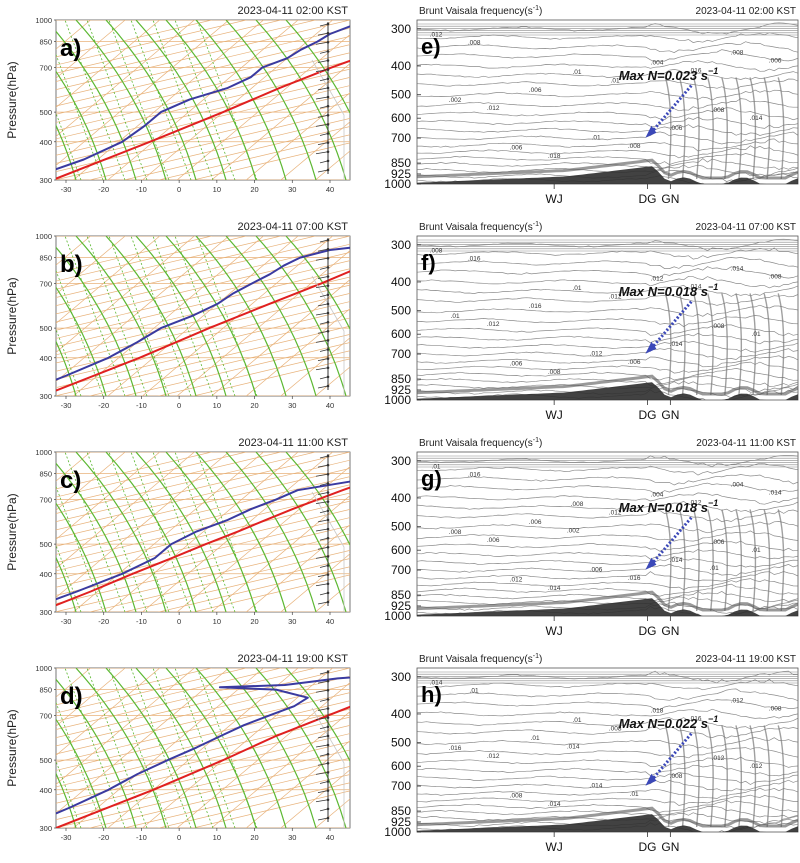 This screenshot has height=863, width=800. I want to click on y-tick-label: 850, so click(45, 42).